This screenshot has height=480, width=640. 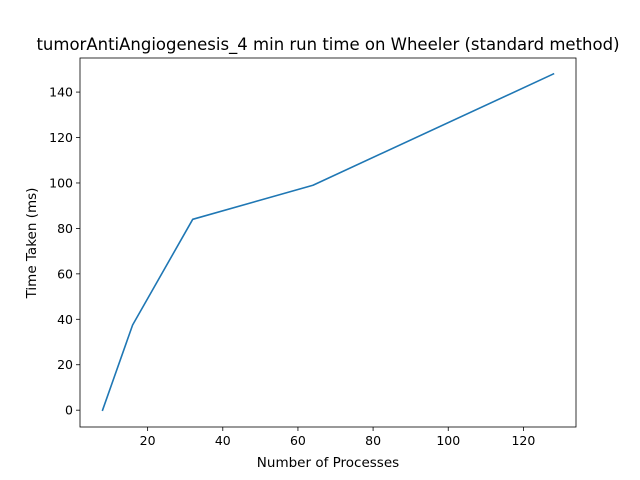 I want to click on x-tick-label: 20, so click(x=148, y=440).